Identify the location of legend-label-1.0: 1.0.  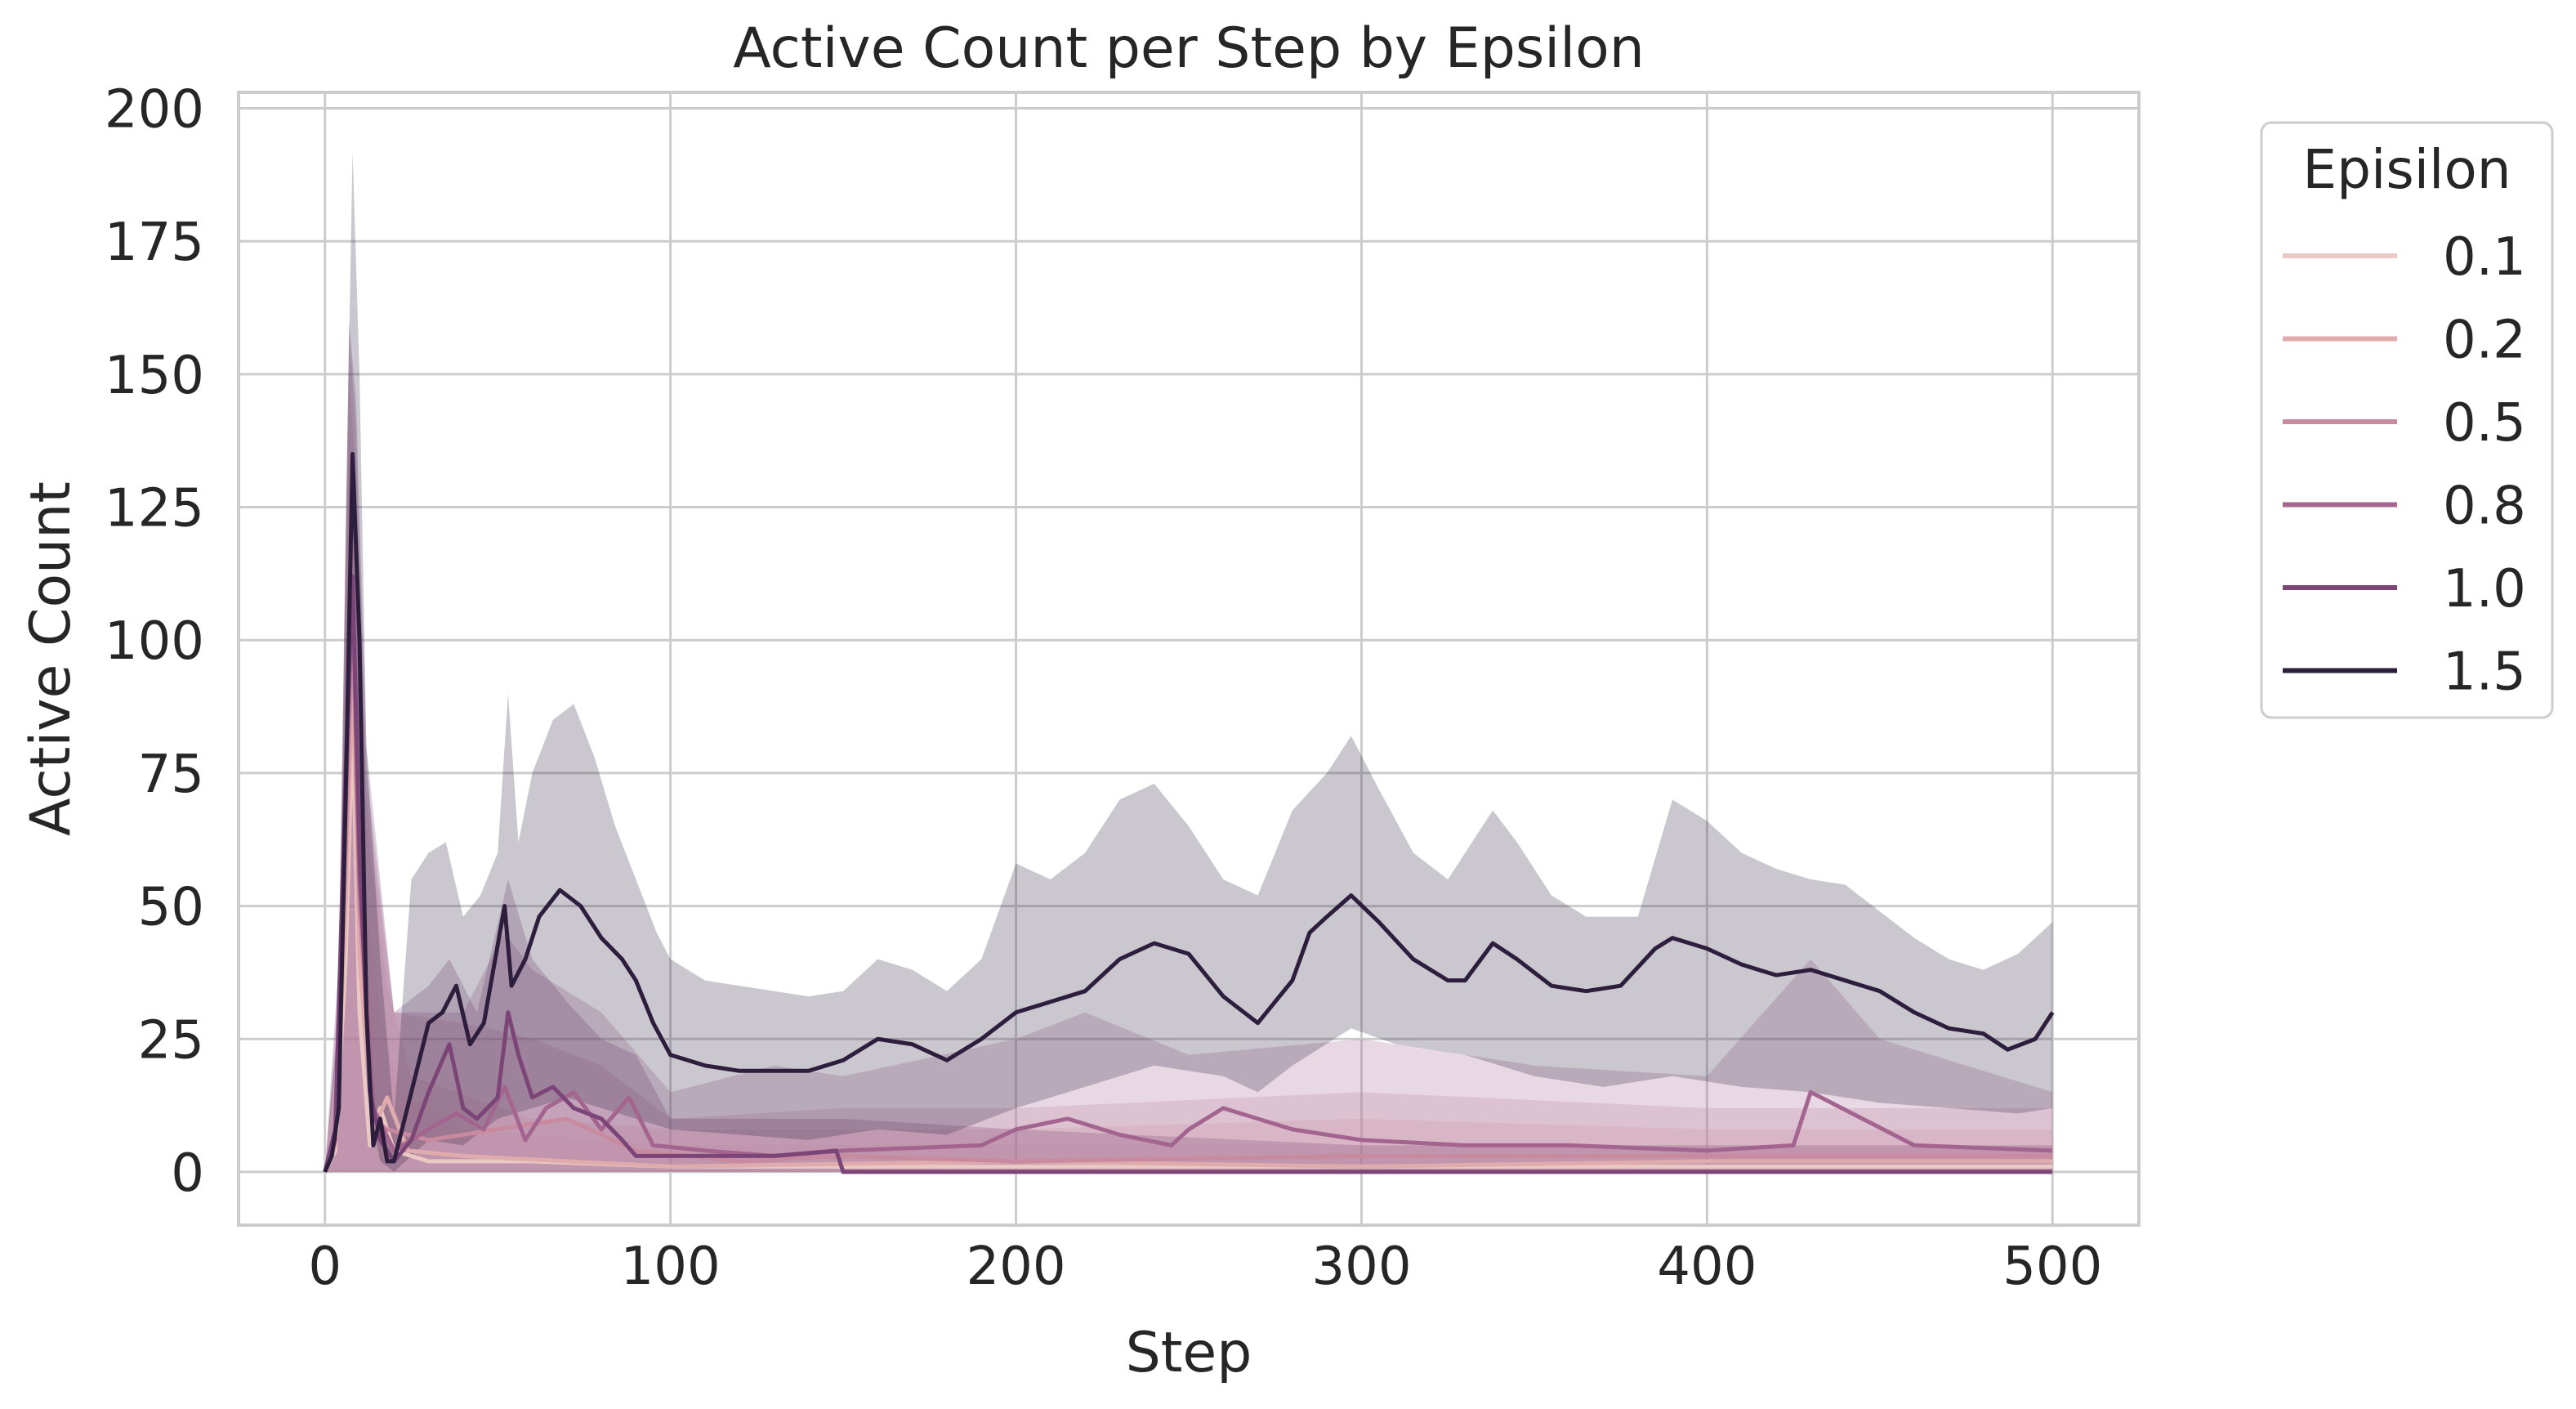
(2485, 589).